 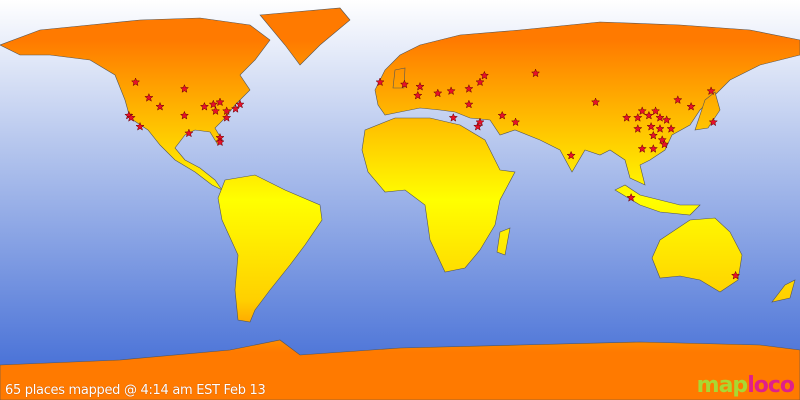 I want to click on north-america, so click(x=135, y=104).